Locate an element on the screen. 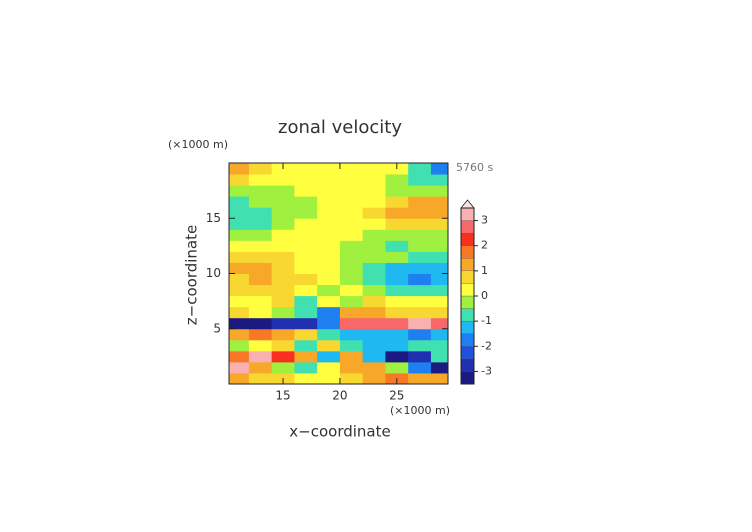  x-axis-label: x−coordinate is located at coordinates (339, 432).